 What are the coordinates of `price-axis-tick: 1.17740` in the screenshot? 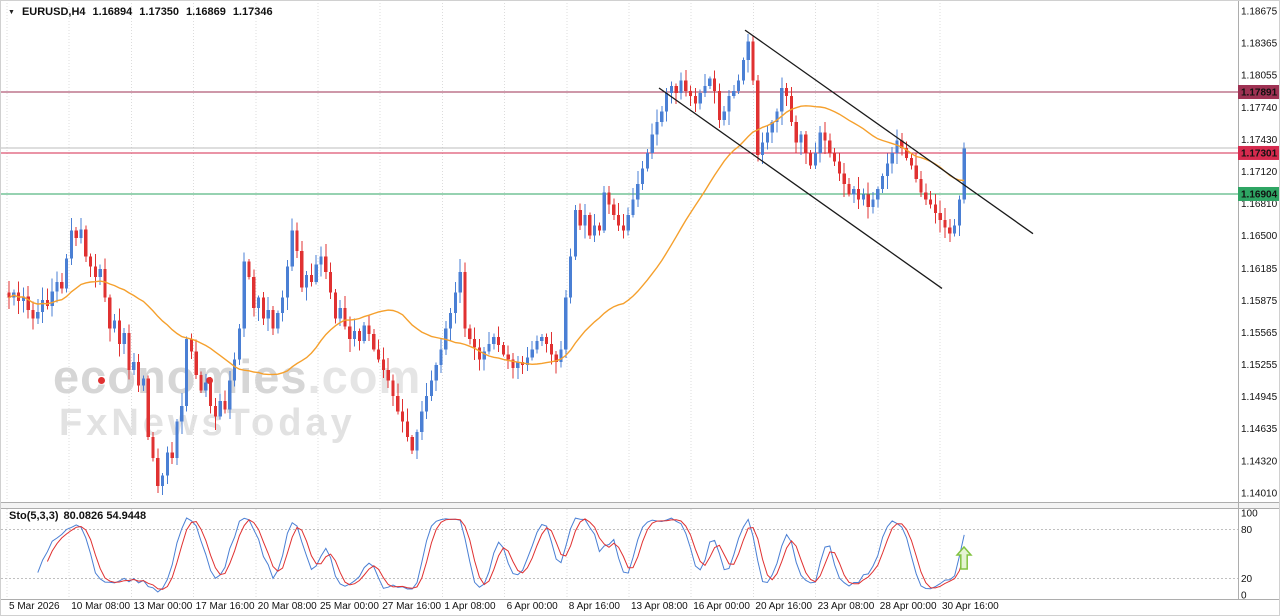 It's located at (1259, 108).